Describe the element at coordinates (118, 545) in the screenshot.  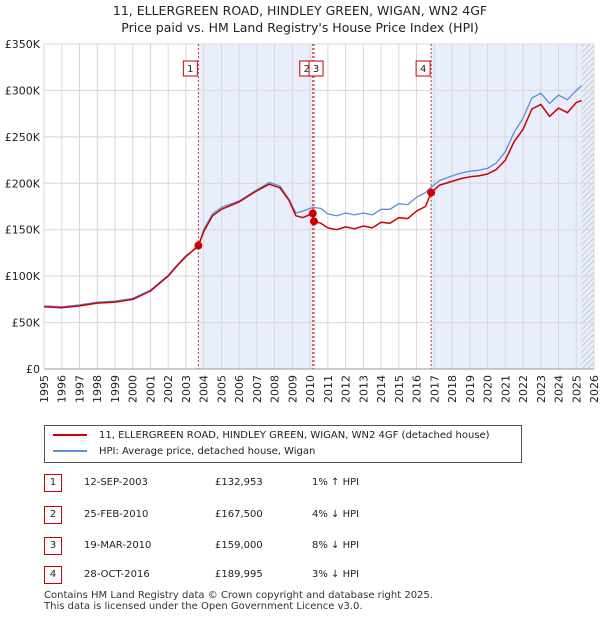
I see `transaction-date: 19-MAR-2010` at that location.